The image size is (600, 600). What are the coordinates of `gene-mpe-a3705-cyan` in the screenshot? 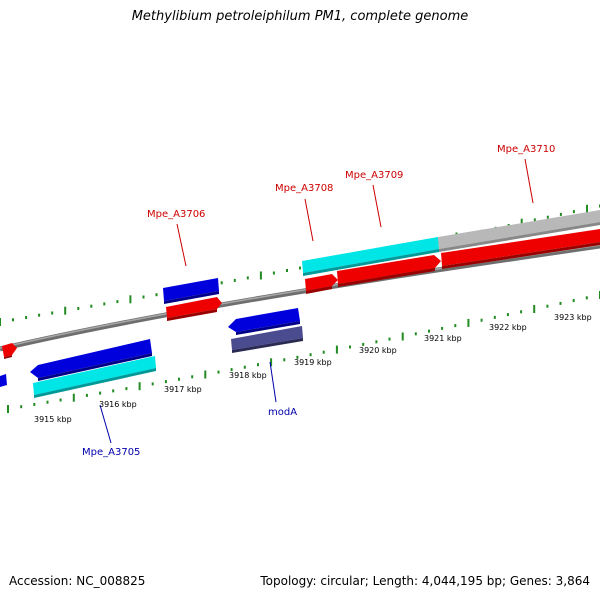 It's located at (94, 377).